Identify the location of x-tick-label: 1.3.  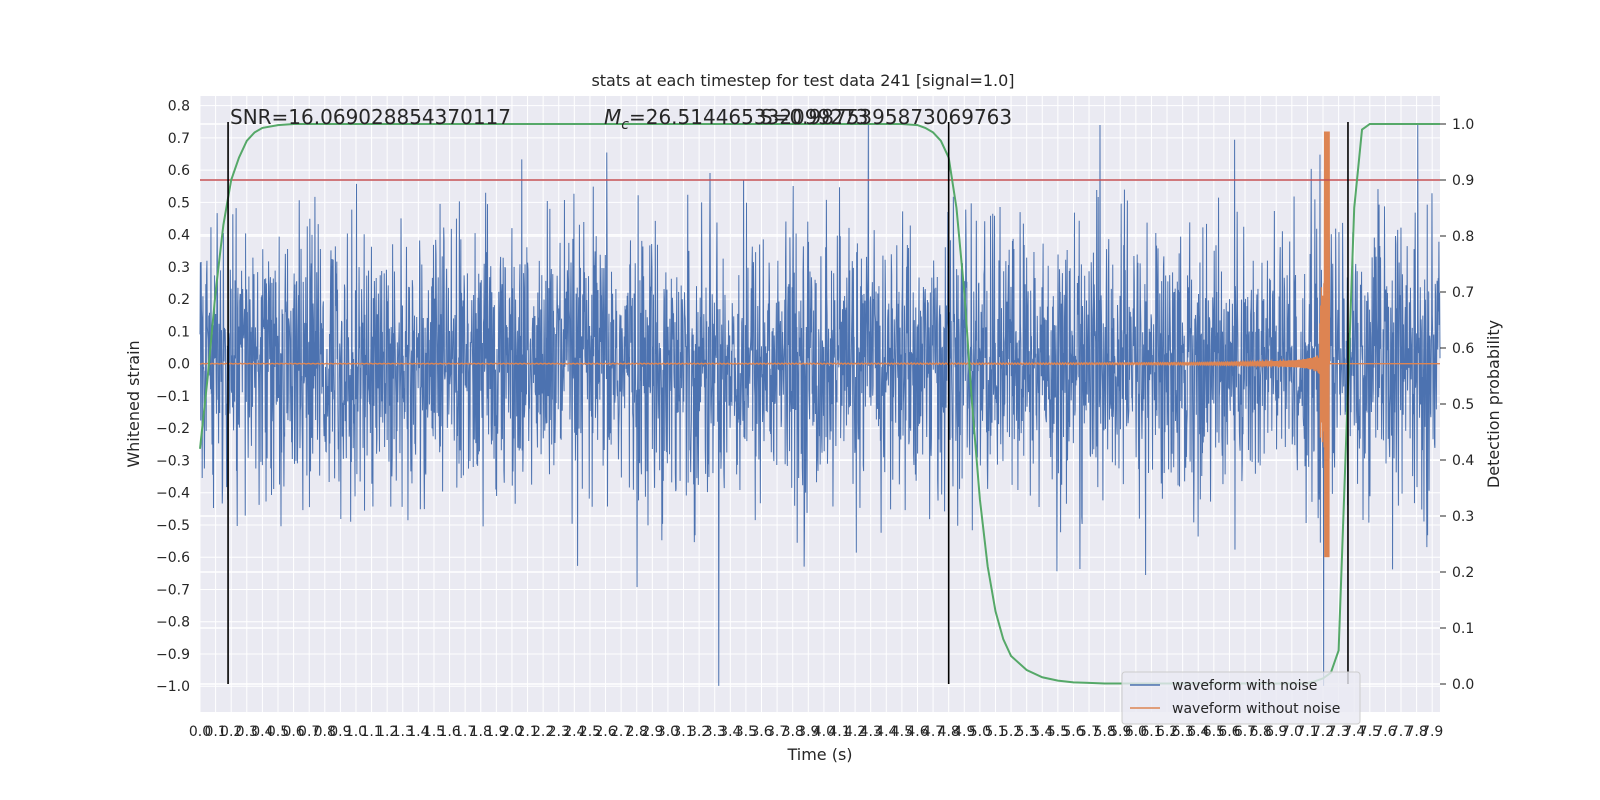
(403, 732).